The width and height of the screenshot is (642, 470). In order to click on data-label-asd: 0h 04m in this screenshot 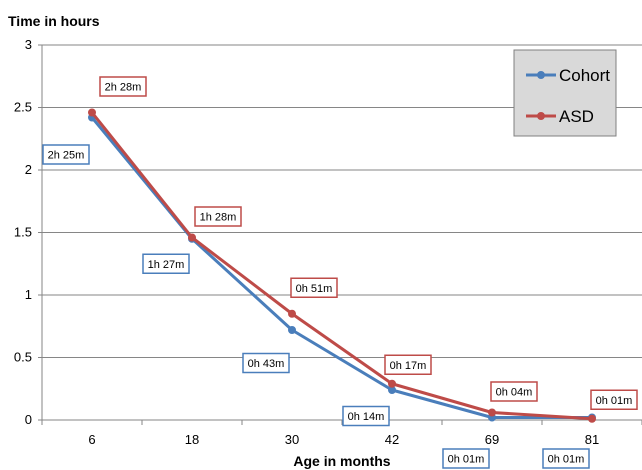, I will do `click(514, 391)`.